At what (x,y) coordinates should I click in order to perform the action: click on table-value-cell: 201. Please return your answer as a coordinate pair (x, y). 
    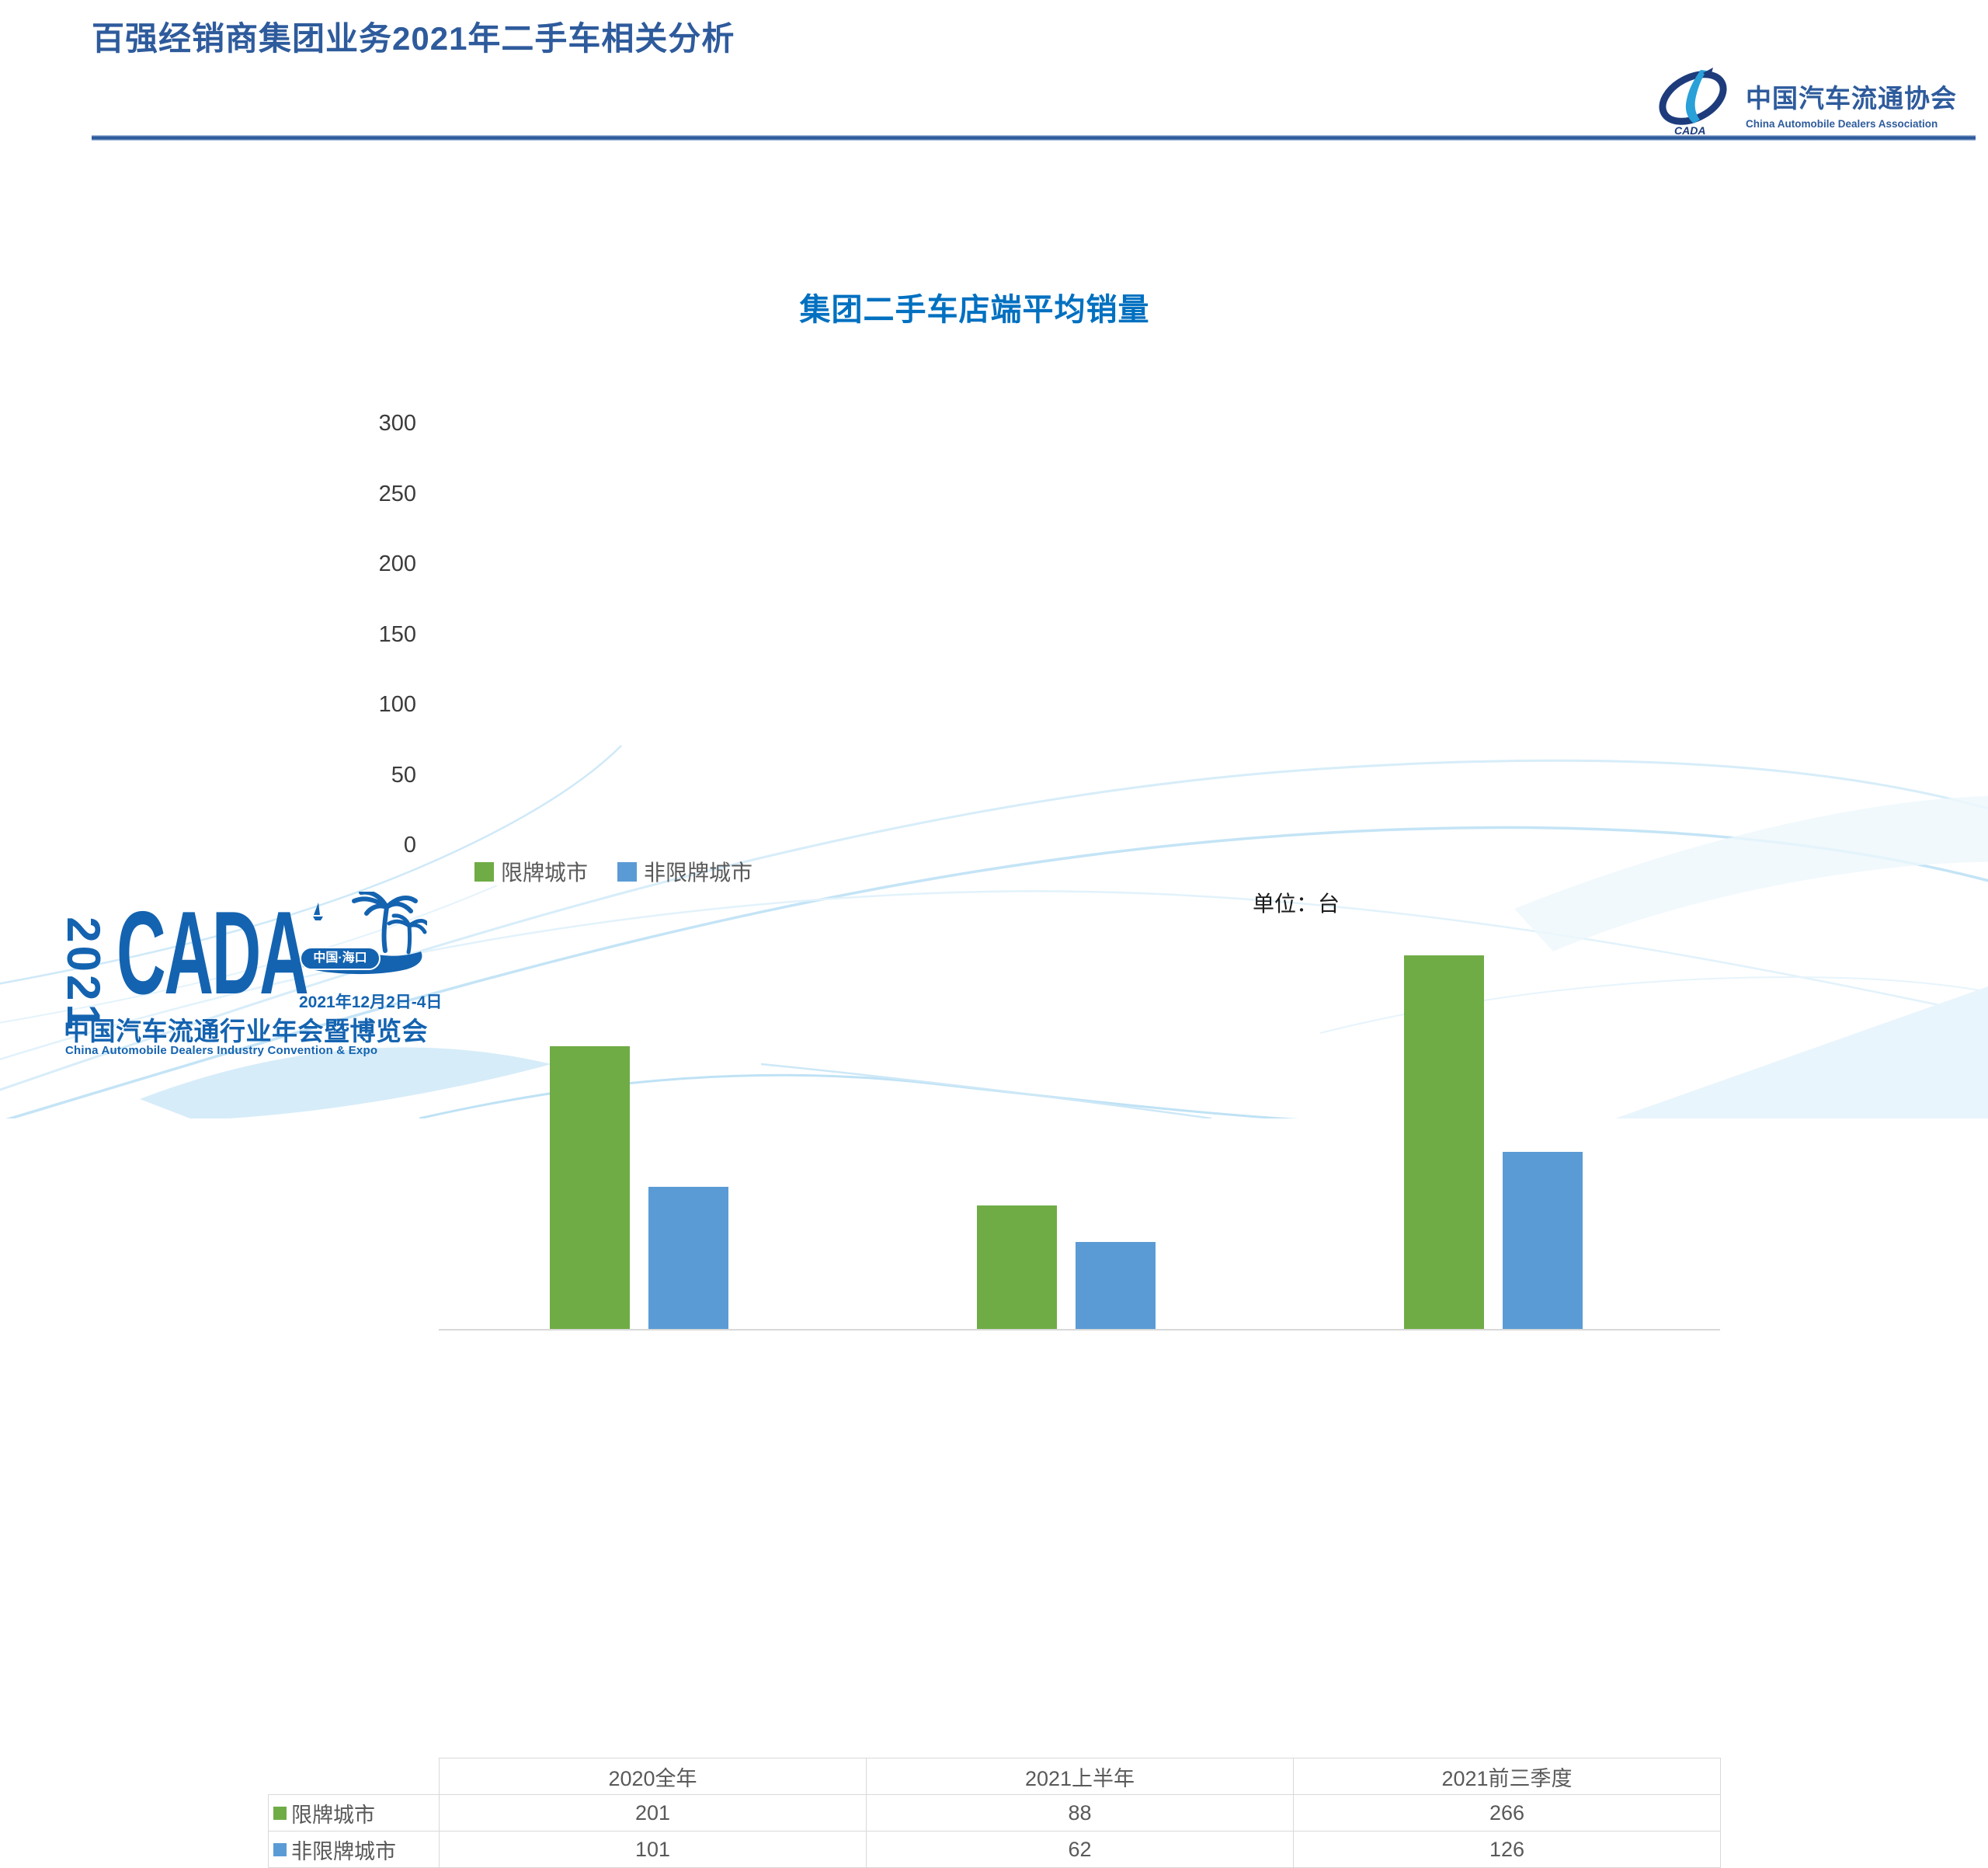
    Looking at the image, I should click on (653, 1813).